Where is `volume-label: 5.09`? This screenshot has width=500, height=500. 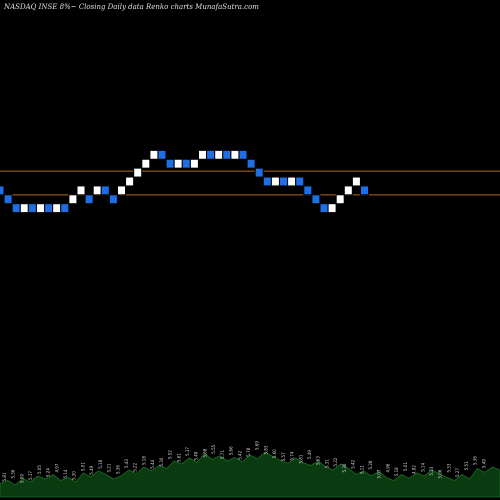
volume-label: 5.09 is located at coordinates (21, 478).